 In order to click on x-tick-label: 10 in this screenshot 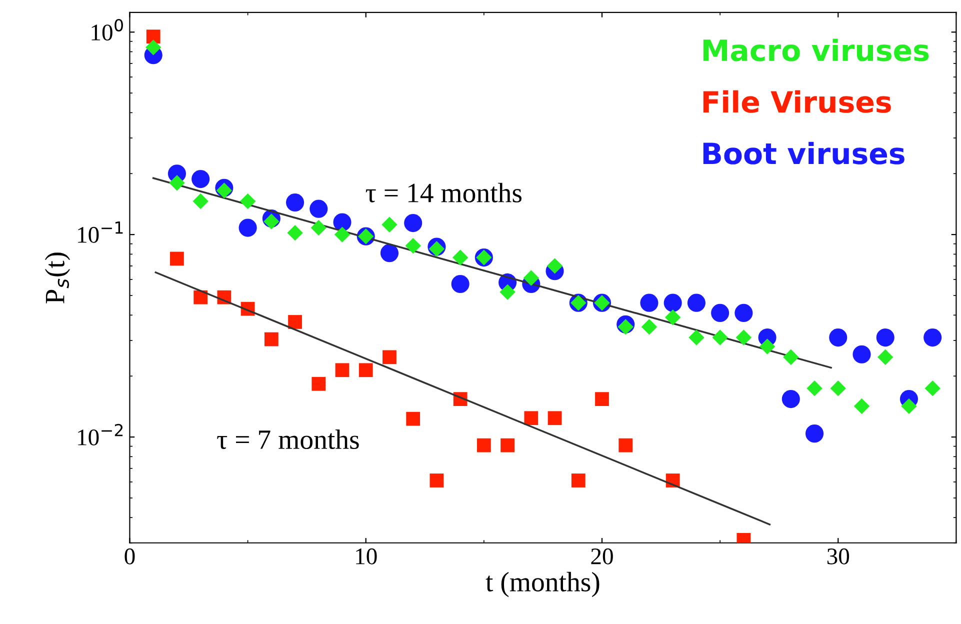, I will do `click(366, 556)`.